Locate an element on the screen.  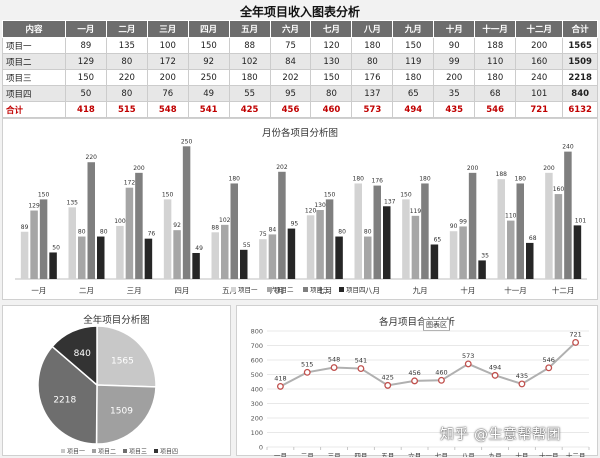
bar-data-label: 135 is located at coordinates (73, 202).